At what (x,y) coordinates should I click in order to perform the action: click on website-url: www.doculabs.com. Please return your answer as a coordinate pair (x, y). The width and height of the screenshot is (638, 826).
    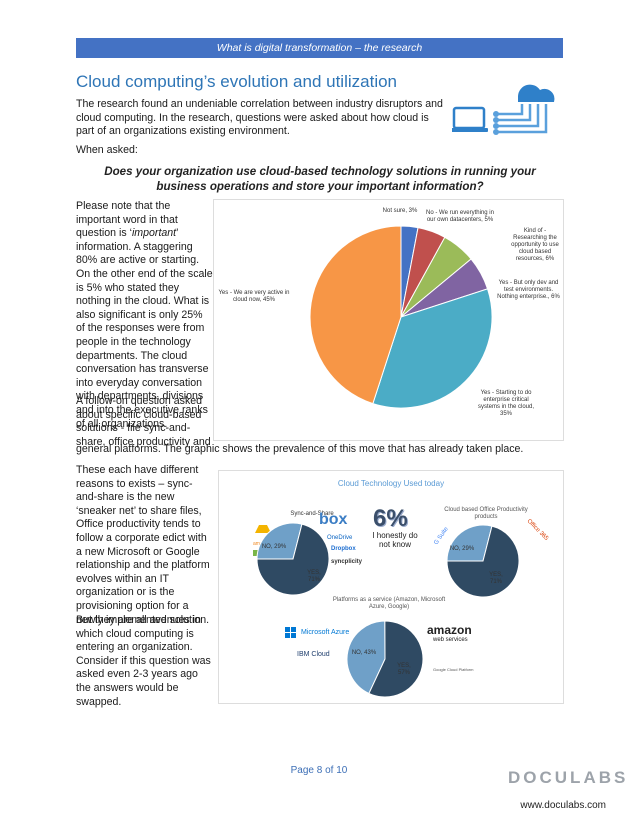
    Looking at the image, I should click on (563, 805).